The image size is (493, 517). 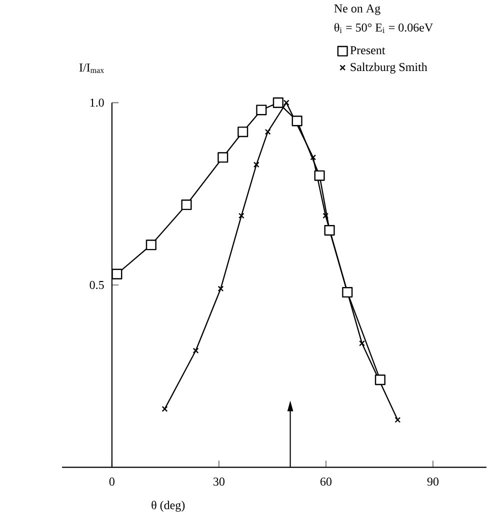 I want to click on x-tick-label: 30, so click(x=219, y=482).